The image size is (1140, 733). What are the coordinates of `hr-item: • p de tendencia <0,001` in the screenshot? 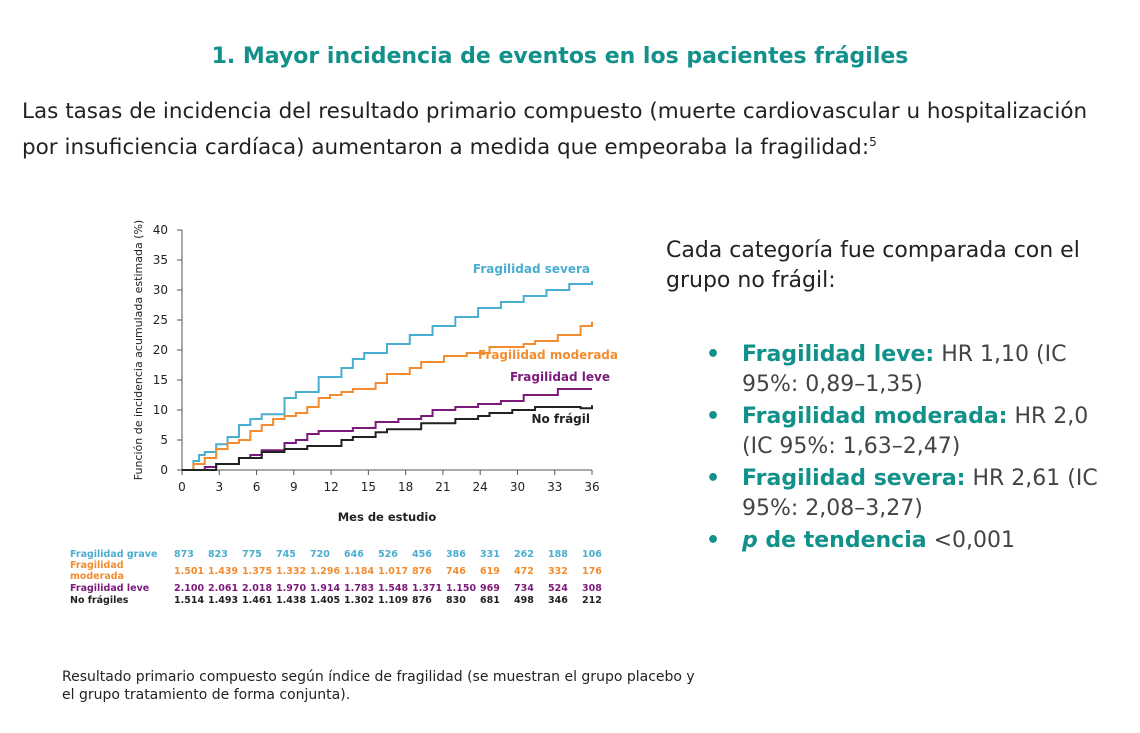 It's located at (906, 541).